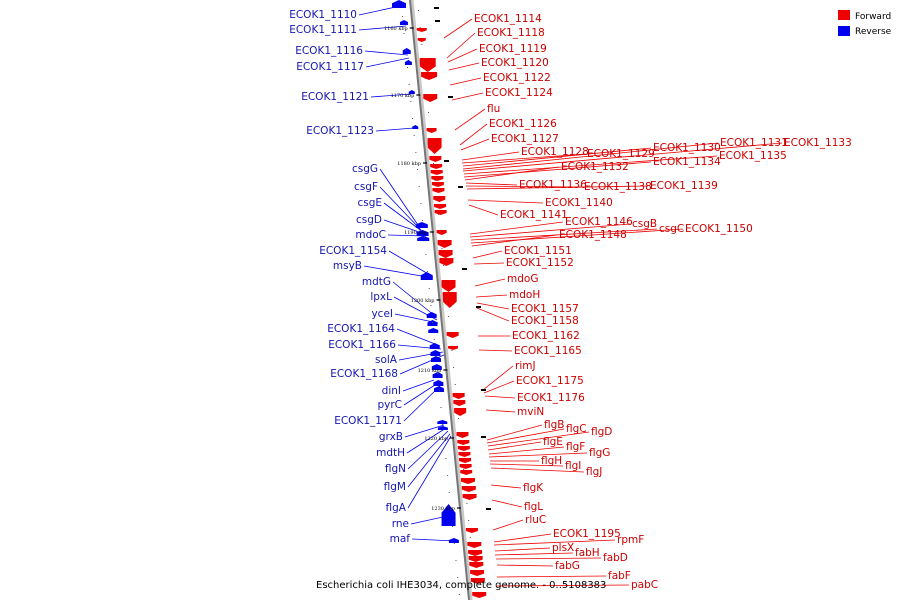 This screenshot has width=900, height=600. What do you see at coordinates (403, 96) in the screenshot?
I see `scale-tick-label: 1170 kbp` at bounding box center [403, 96].